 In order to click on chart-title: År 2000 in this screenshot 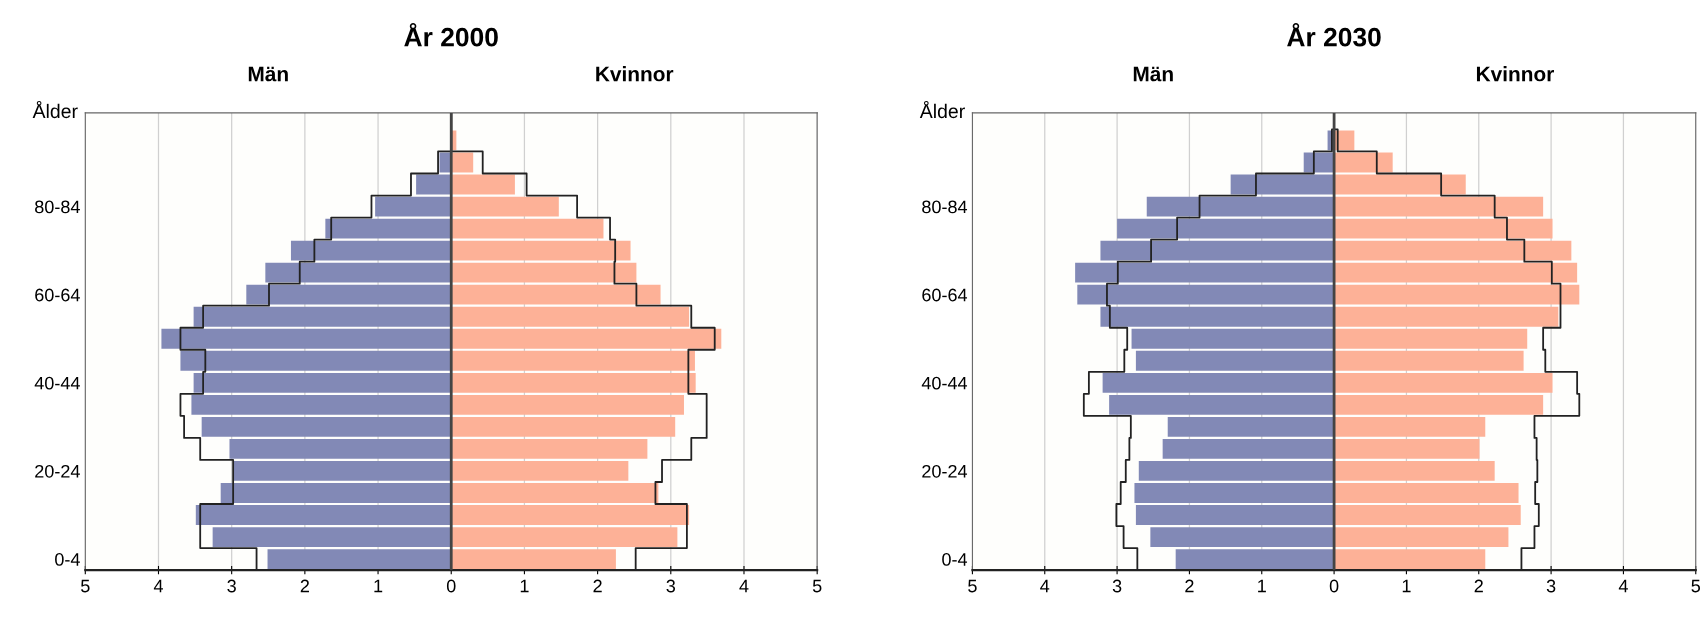, I will do `click(451, 34)`.